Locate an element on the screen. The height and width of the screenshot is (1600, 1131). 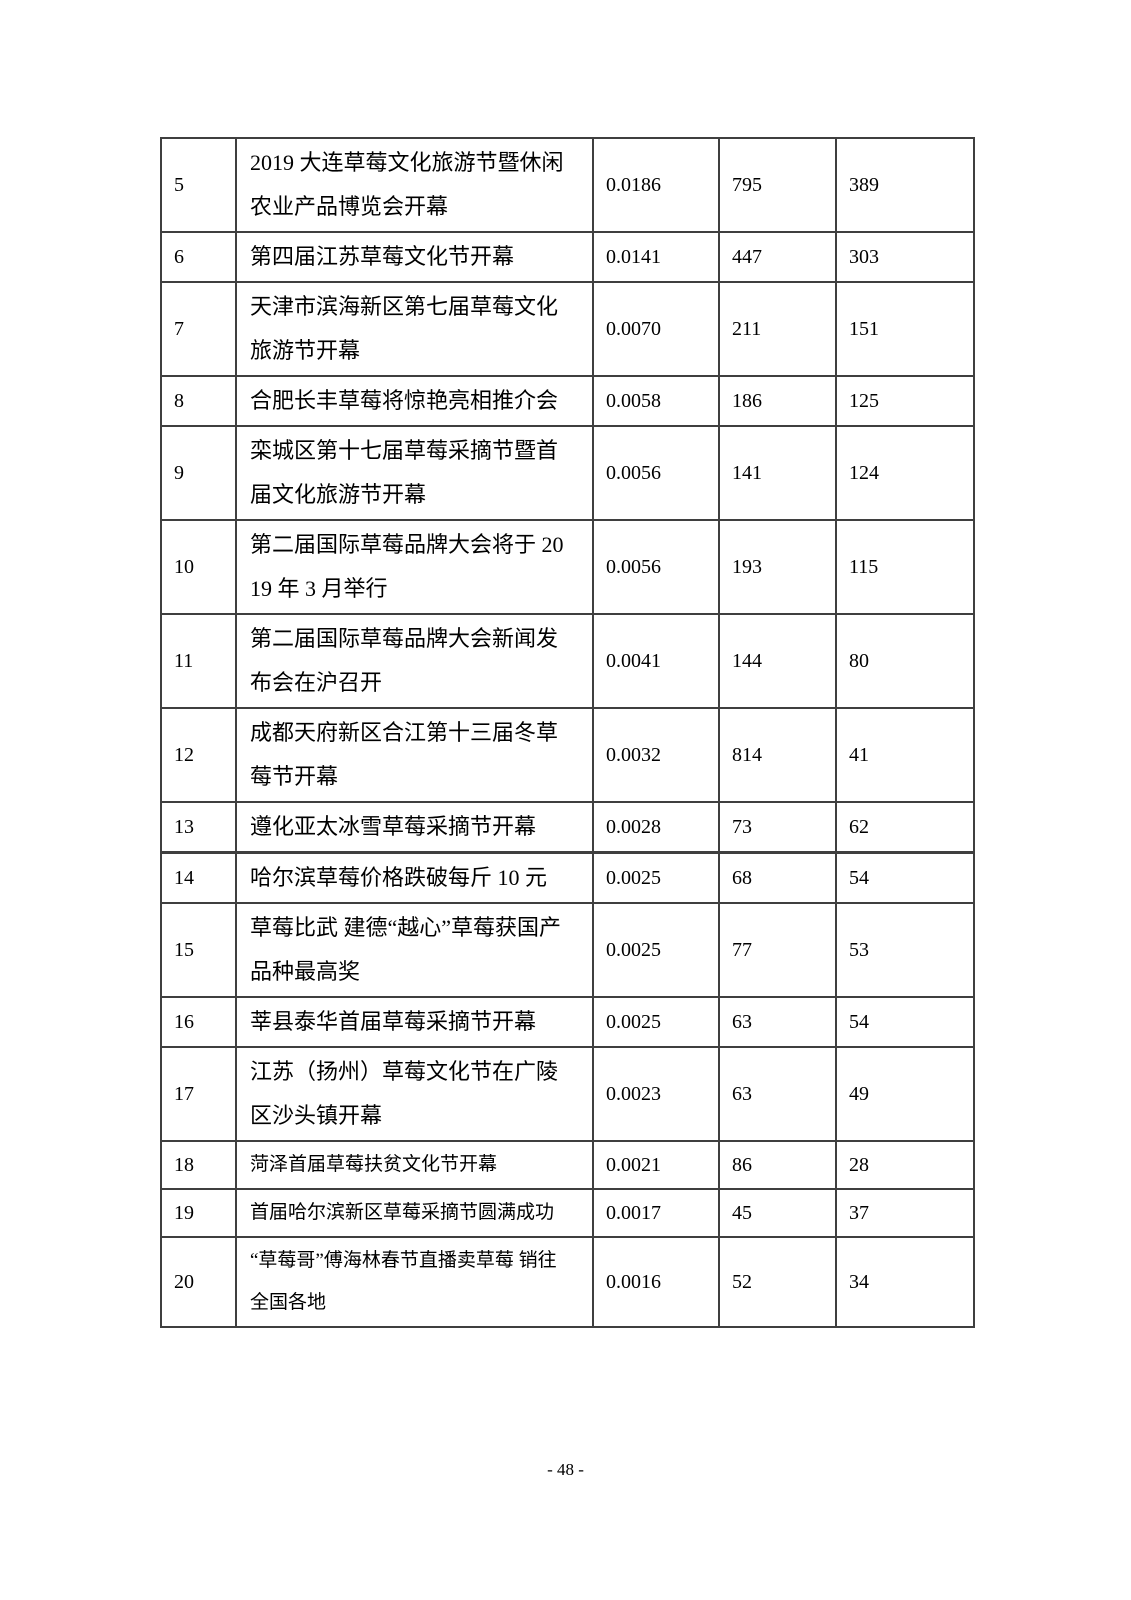
row-number-cell: 17 is located at coordinates (198, 1094).